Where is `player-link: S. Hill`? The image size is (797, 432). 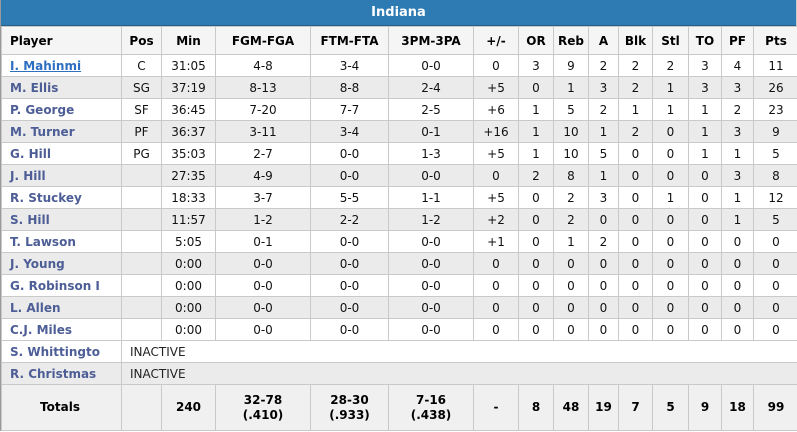 player-link: S. Hill is located at coordinates (30, 219).